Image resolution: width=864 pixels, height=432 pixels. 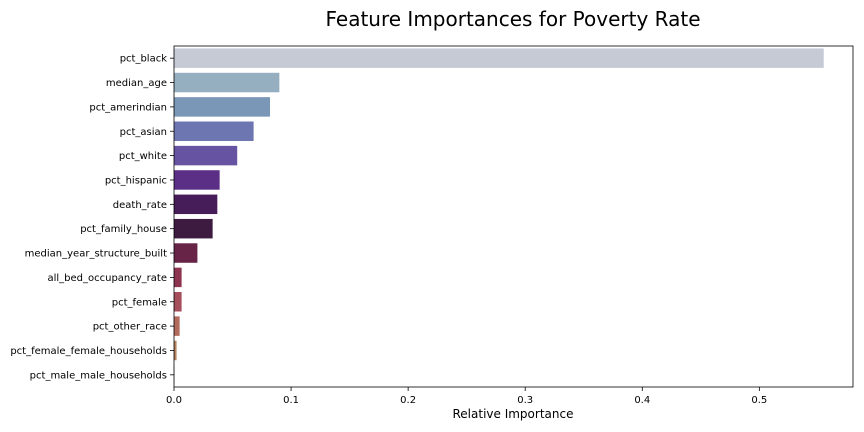 What do you see at coordinates (136, 180) in the screenshot?
I see `y-tick-label: pct_hispanic` at bounding box center [136, 180].